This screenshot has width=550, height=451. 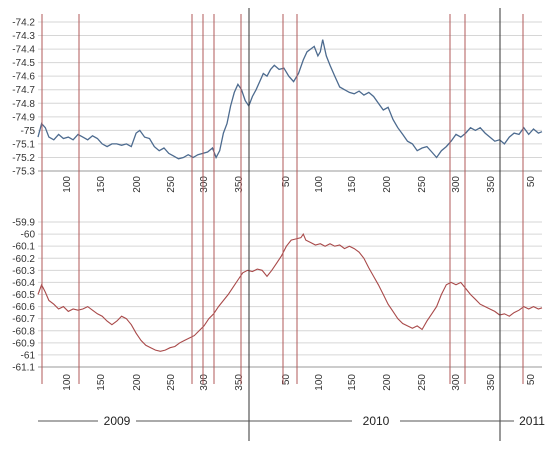 I want to click on y-tick-label: -74.7, so click(x=23, y=90).